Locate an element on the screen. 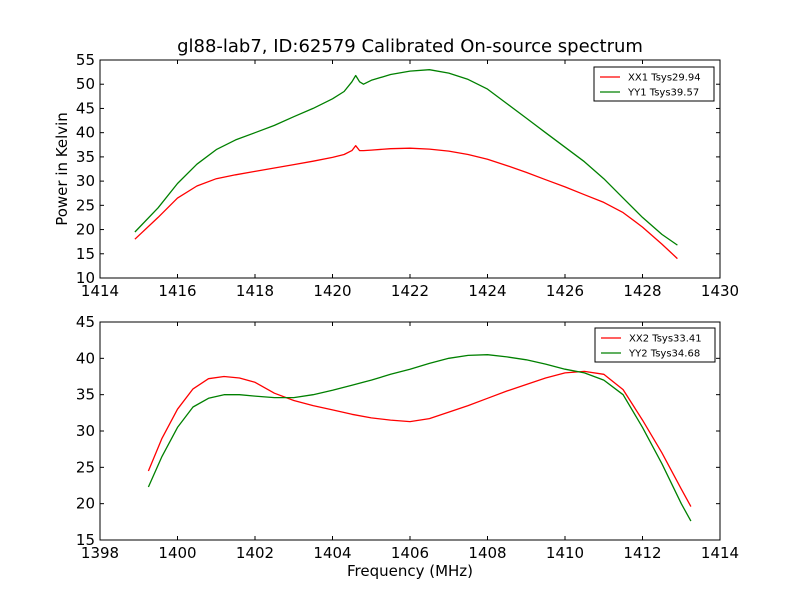 Image resolution: width=800 pixels, height=600 pixels. legend: XX1 Tsys29.94 YY1 Tsys39.57 is located at coordinates (654, 84).